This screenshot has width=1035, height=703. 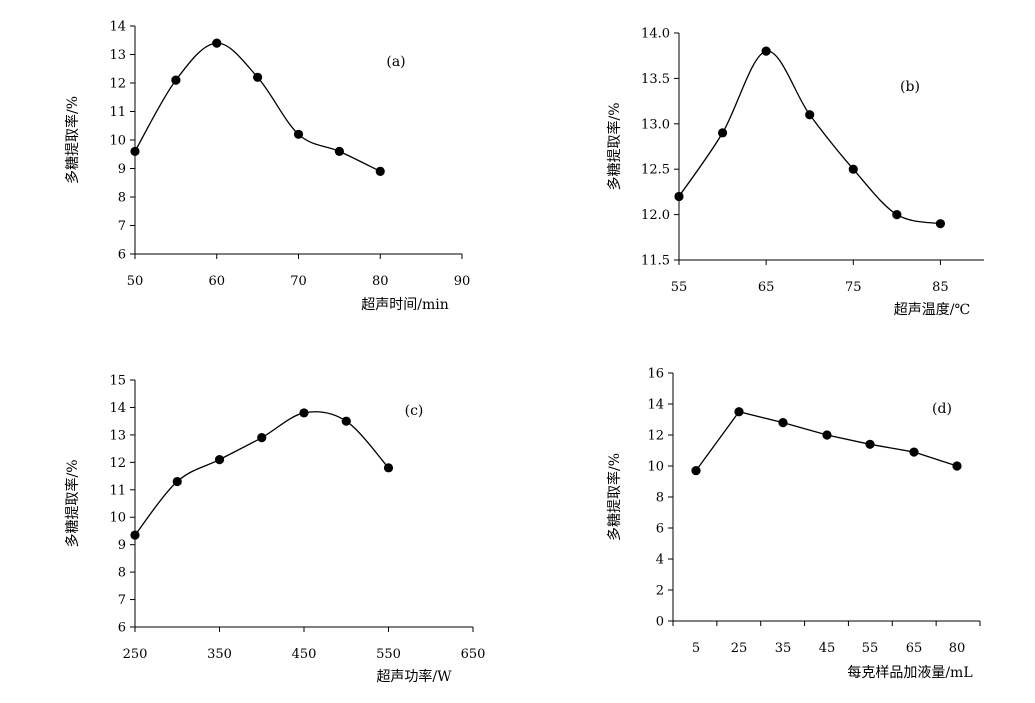 What do you see at coordinates (940, 287) in the screenshot?
I see `x-tick-label: 85` at bounding box center [940, 287].